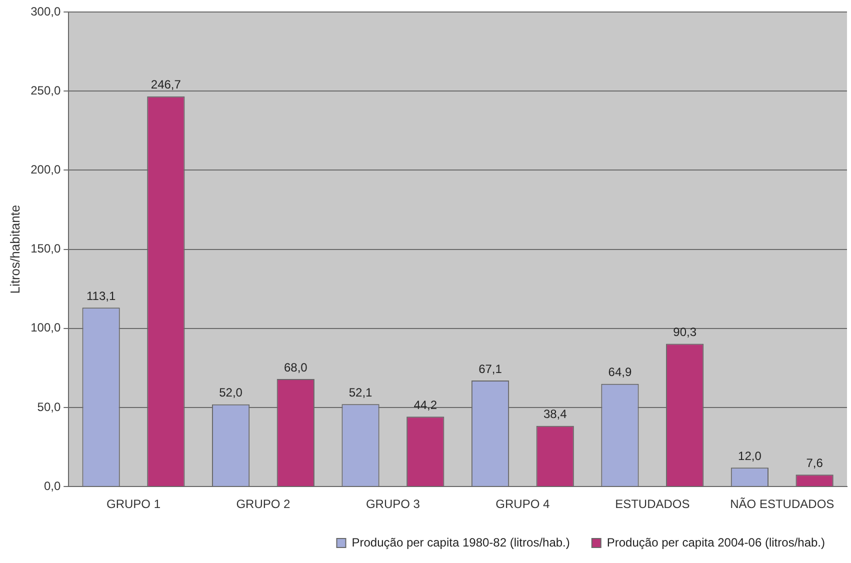 The height and width of the screenshot is (563, 851). What do you see at coordinates (263, 504) in the screenshot?
I see `x-tick-label: GRUPO 2` at bounding box center [263, 504].